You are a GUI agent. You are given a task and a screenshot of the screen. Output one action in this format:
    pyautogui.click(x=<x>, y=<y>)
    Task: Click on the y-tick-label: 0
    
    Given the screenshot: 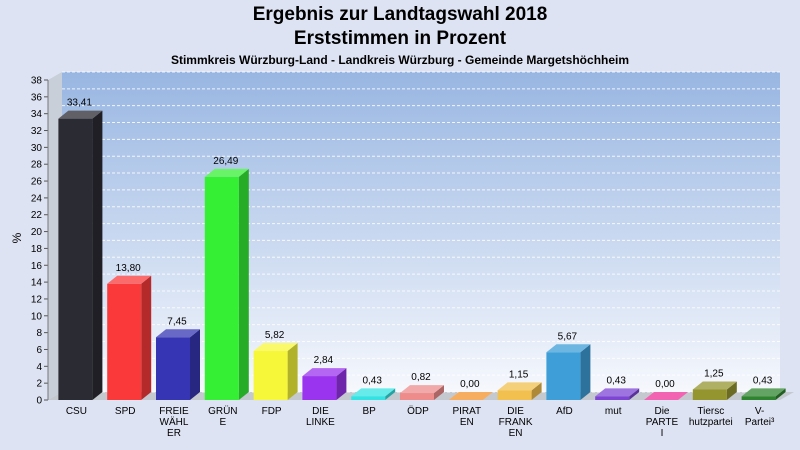 What is the action you would take?
    pyautogui.click(x=39, y=401)
    